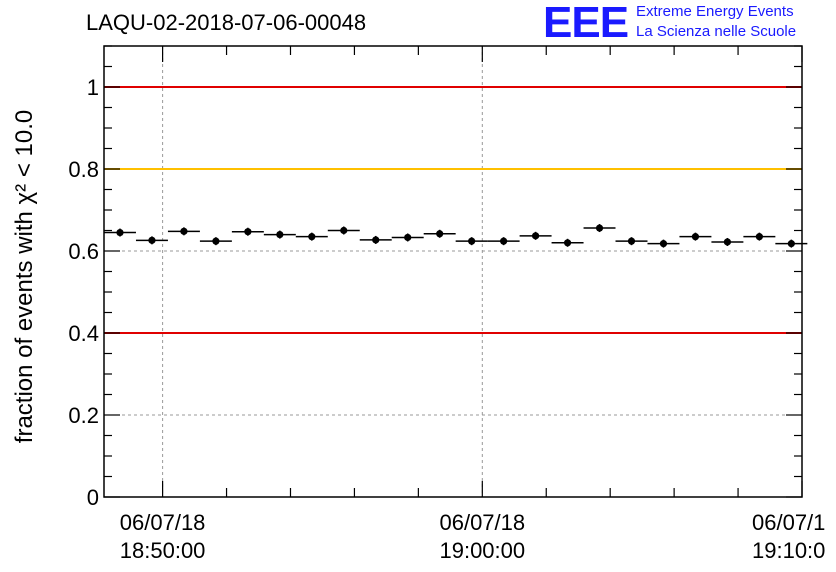  I want to click on y-tick-label: 0.8, so click(83, 169).